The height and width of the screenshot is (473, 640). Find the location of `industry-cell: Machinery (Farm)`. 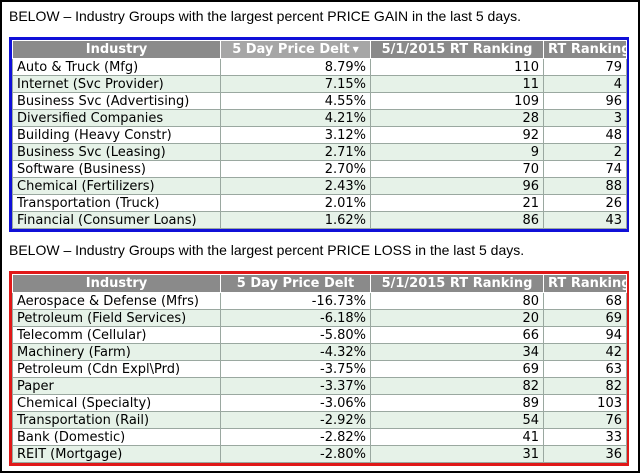

industry-cell: Machinery (Farm) is located at coordinates (116, 352).